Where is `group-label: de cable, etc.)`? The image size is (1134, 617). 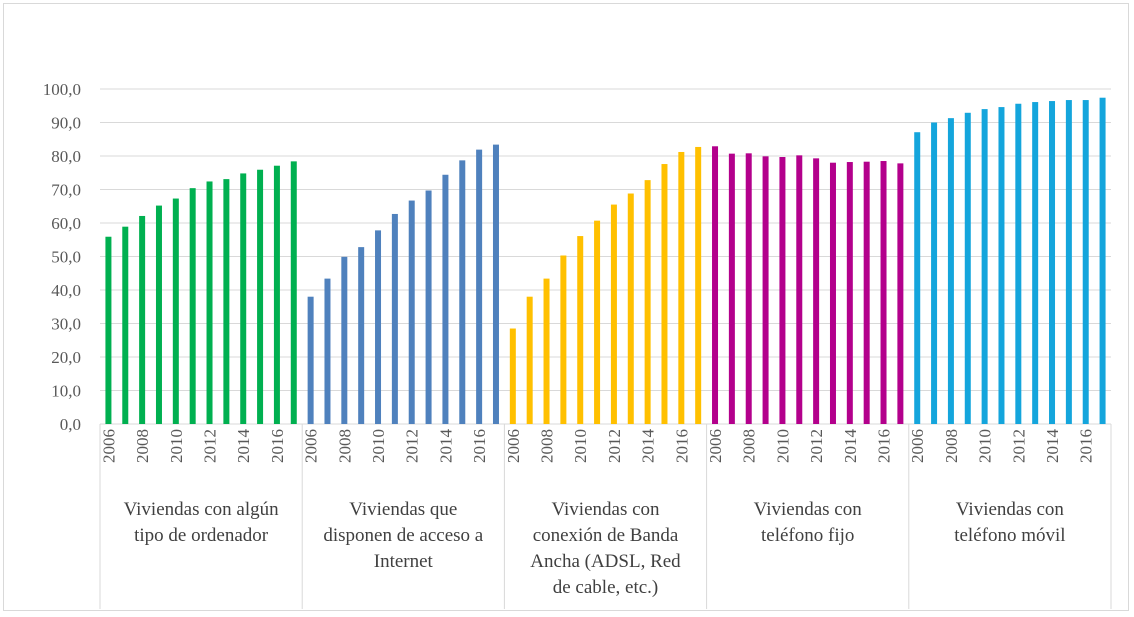 group-label: de cable, etc.) is located at coordinates (605, 587).